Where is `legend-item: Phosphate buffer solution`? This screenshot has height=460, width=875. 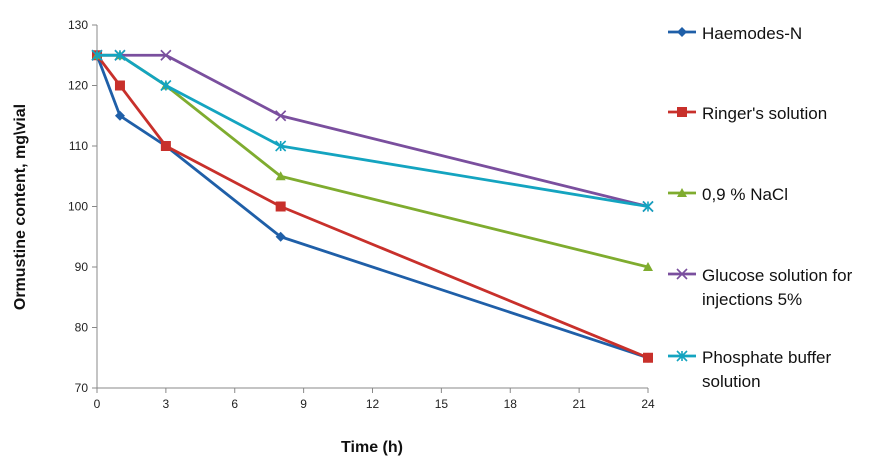 legend-item: Phosphate buffer solution is located at coordinates (770, 370).